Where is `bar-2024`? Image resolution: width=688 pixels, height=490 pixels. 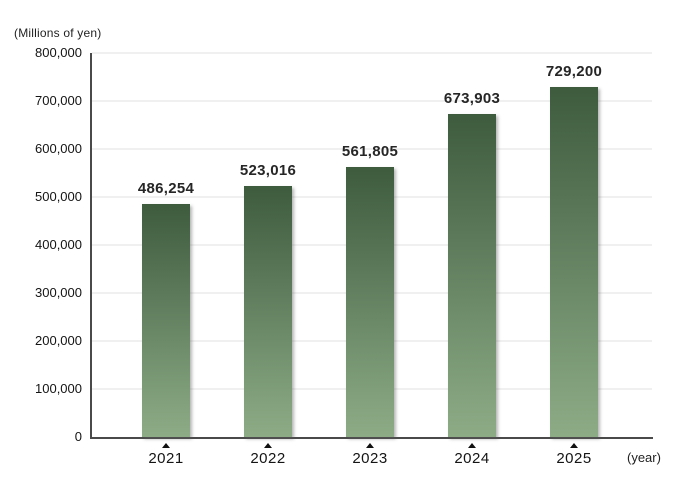
bar-2024 is located at coordinates (472, 275).